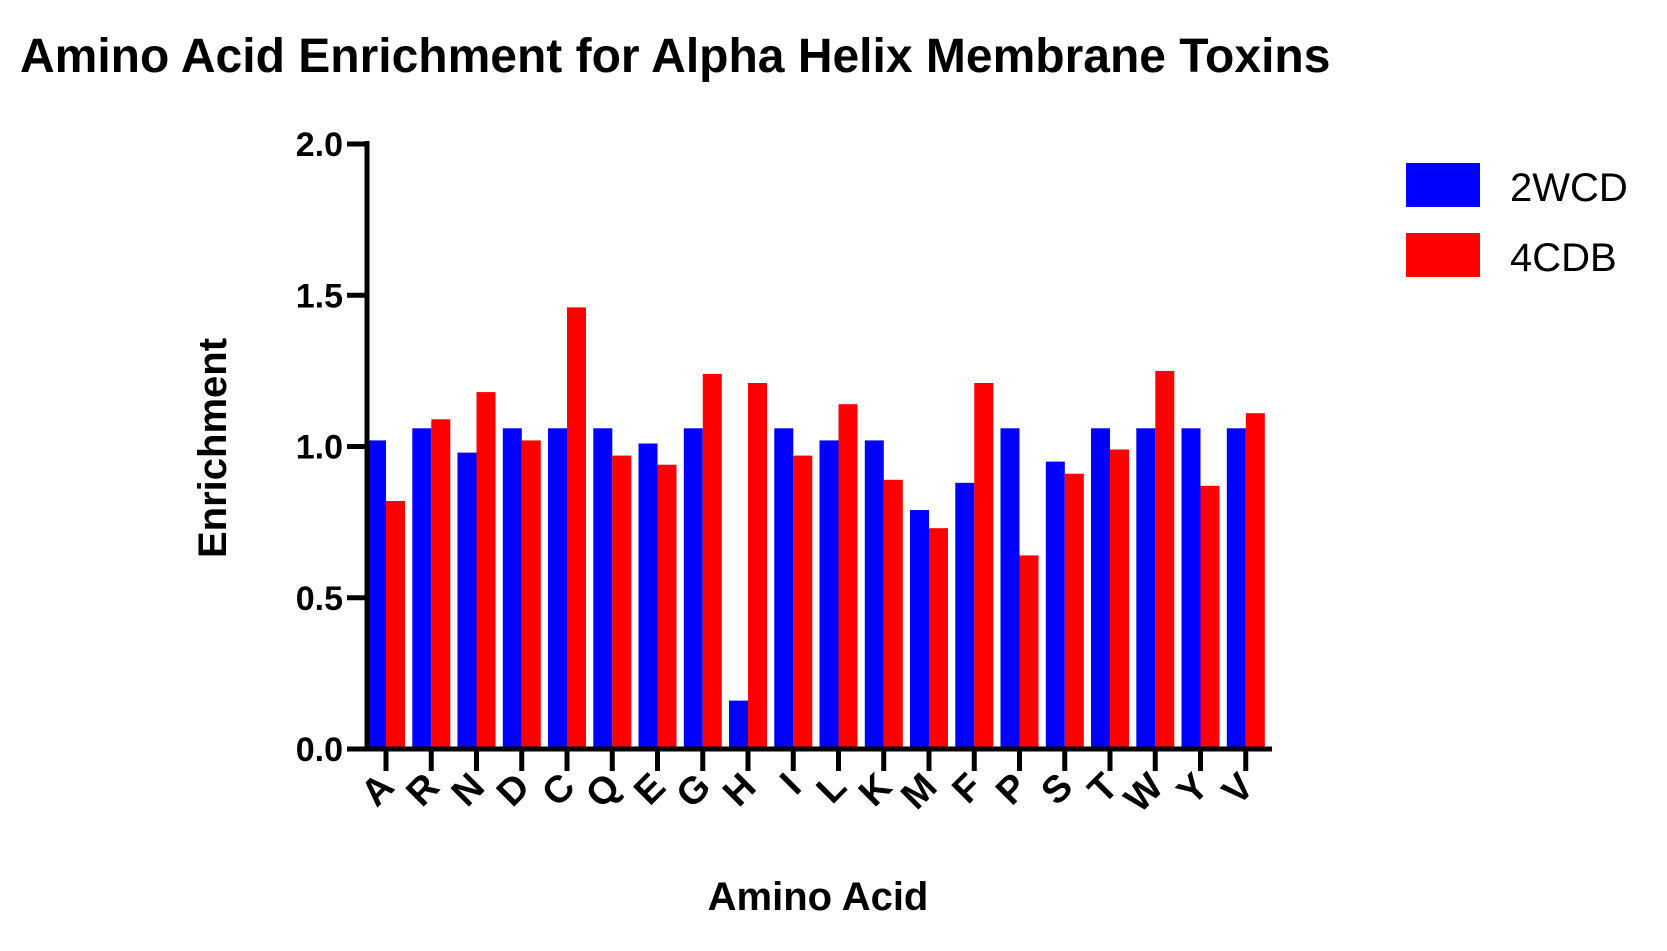  What do you see at coordinates (513, 790) in the screenshot?
I see `x-tick-label-d: D` at bounding box center [513, 790].